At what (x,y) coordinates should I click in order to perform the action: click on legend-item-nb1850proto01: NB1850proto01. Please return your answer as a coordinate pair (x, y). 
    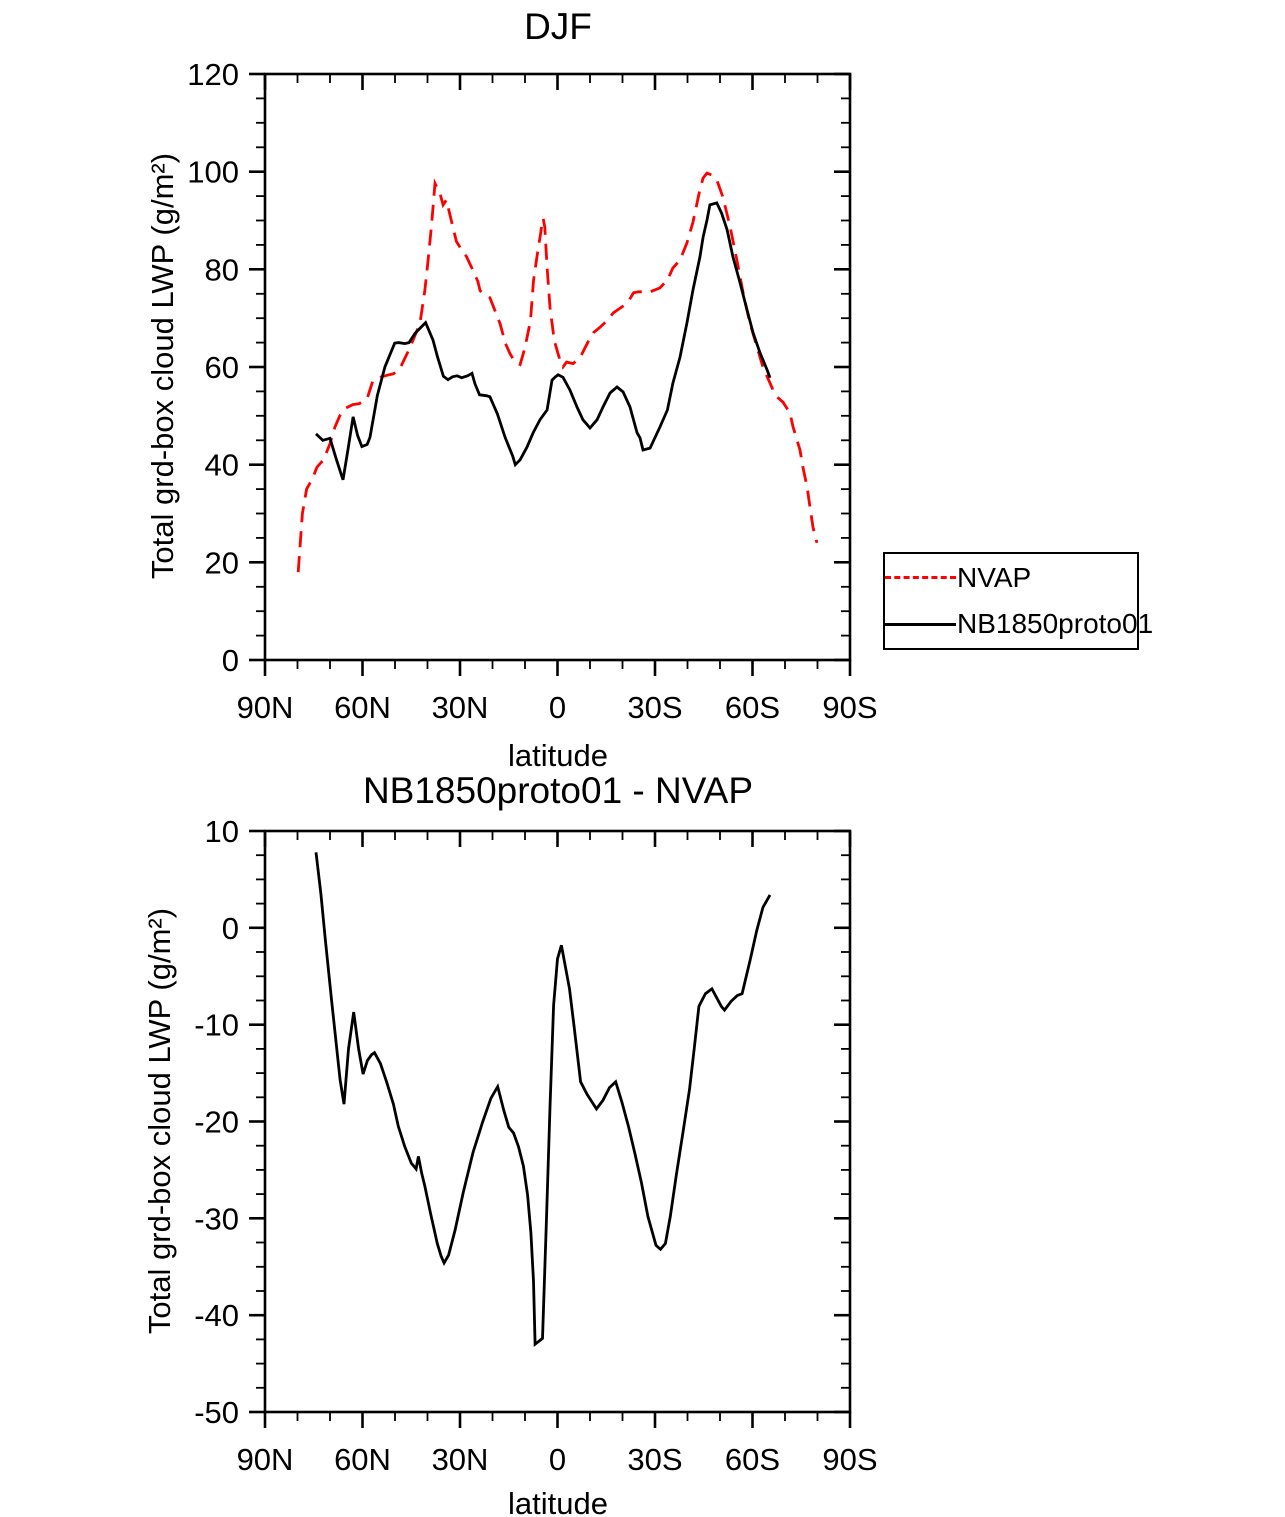
    Looking at the image, I should click on (1019, 624).